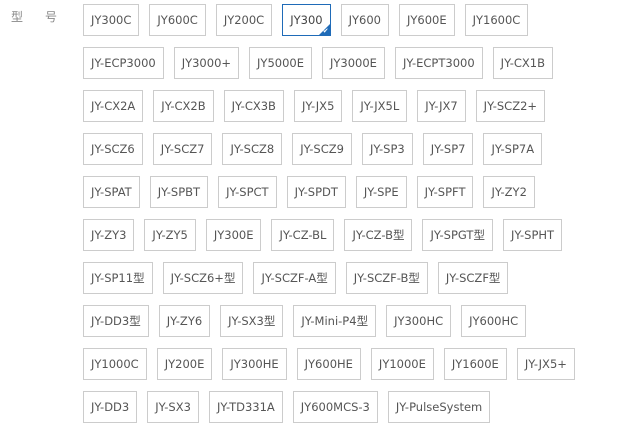 The height and width of the screenshot is (434, 620). Describe the element at coordinates (111, 192) in the screenshot. I see `model-option: JY-SPAT` at that location.